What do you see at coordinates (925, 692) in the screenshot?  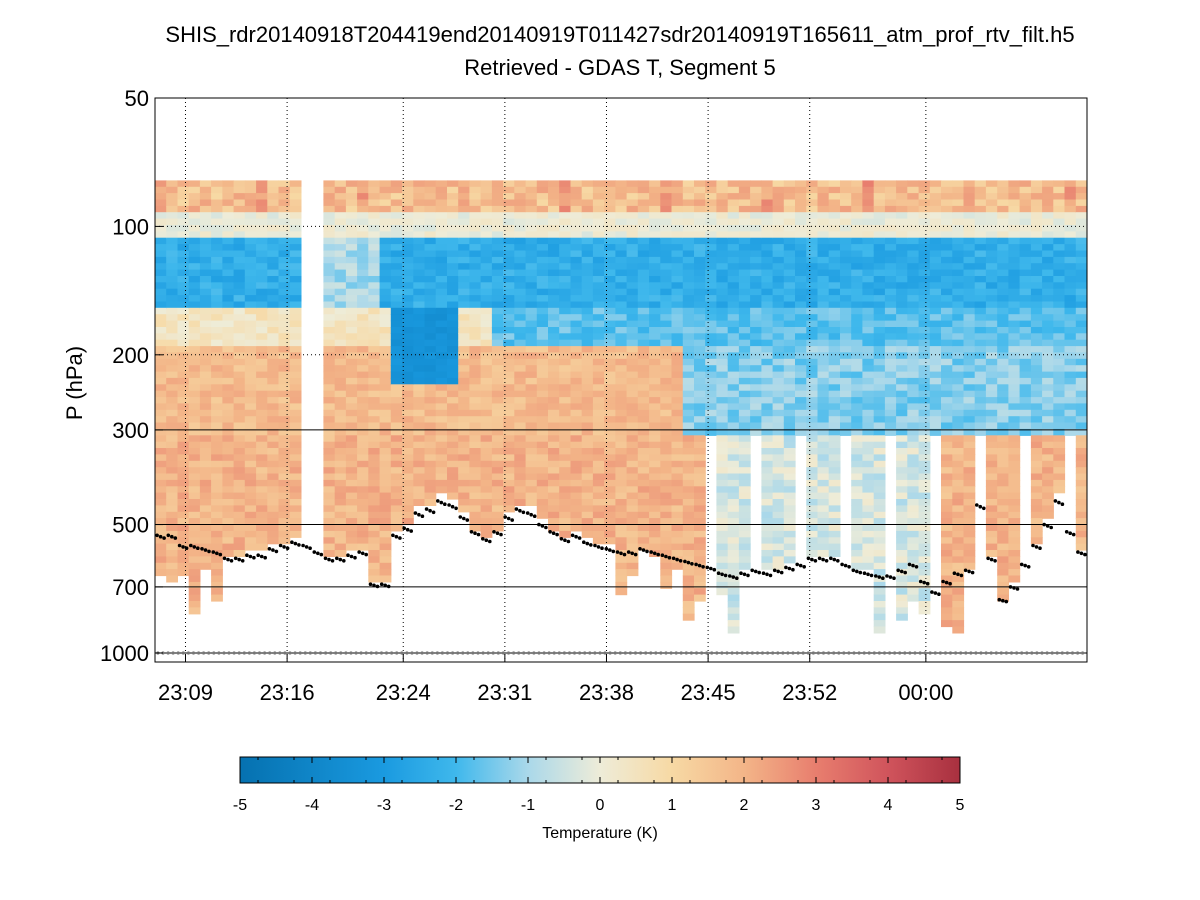 I see `x-tick-label: 00:00` at bounding box center [925, 692].